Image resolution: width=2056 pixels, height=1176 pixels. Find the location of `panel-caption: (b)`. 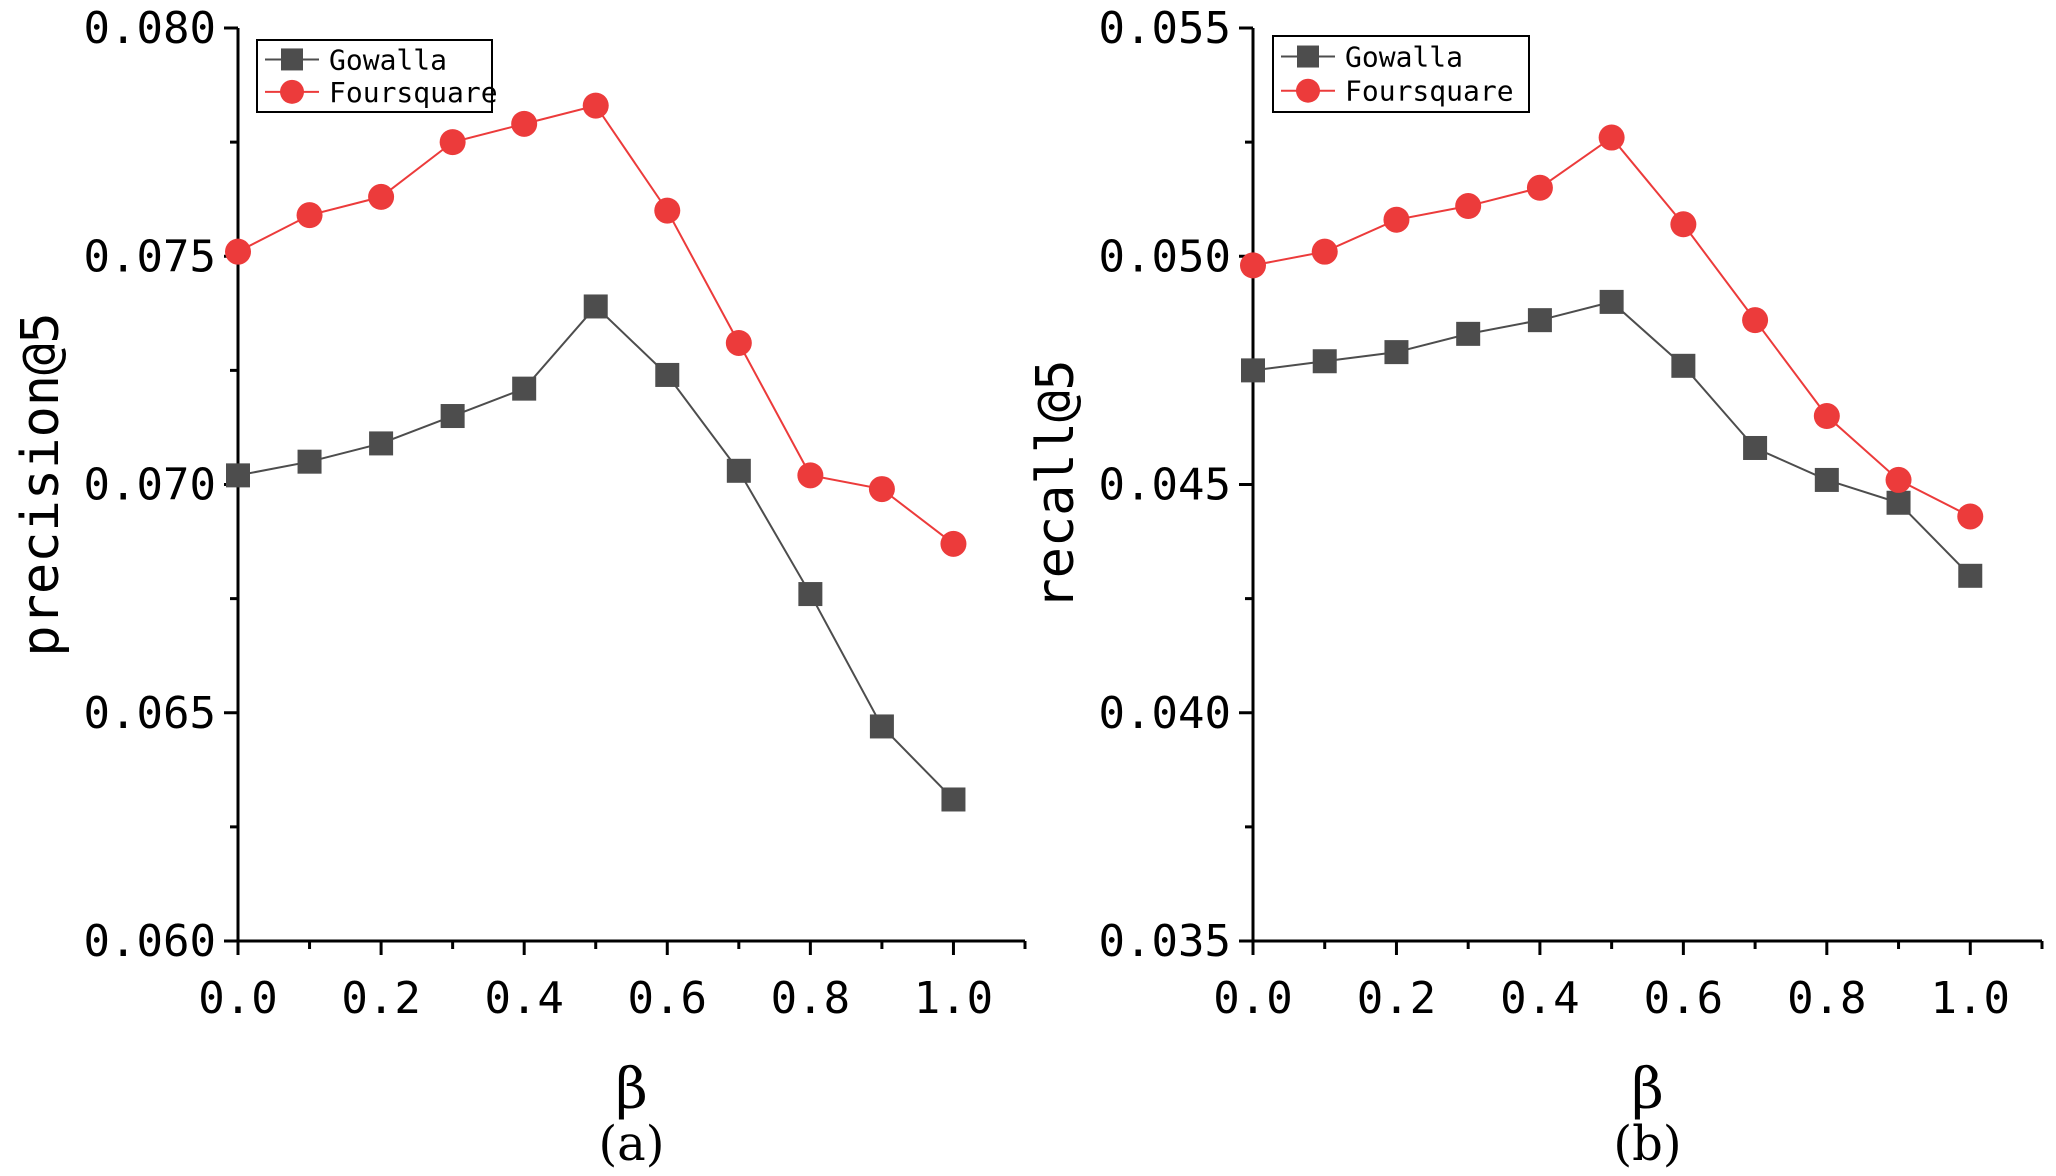

panel-caption: (b) is located at coordinates (1647, 1144).